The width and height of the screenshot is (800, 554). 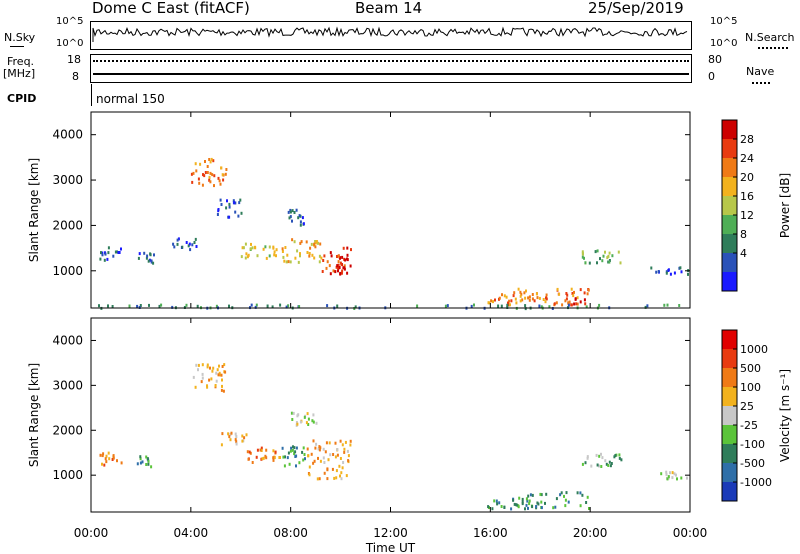 I want to click on nave-tick-bottom: 0, so click(x=711, y=76).